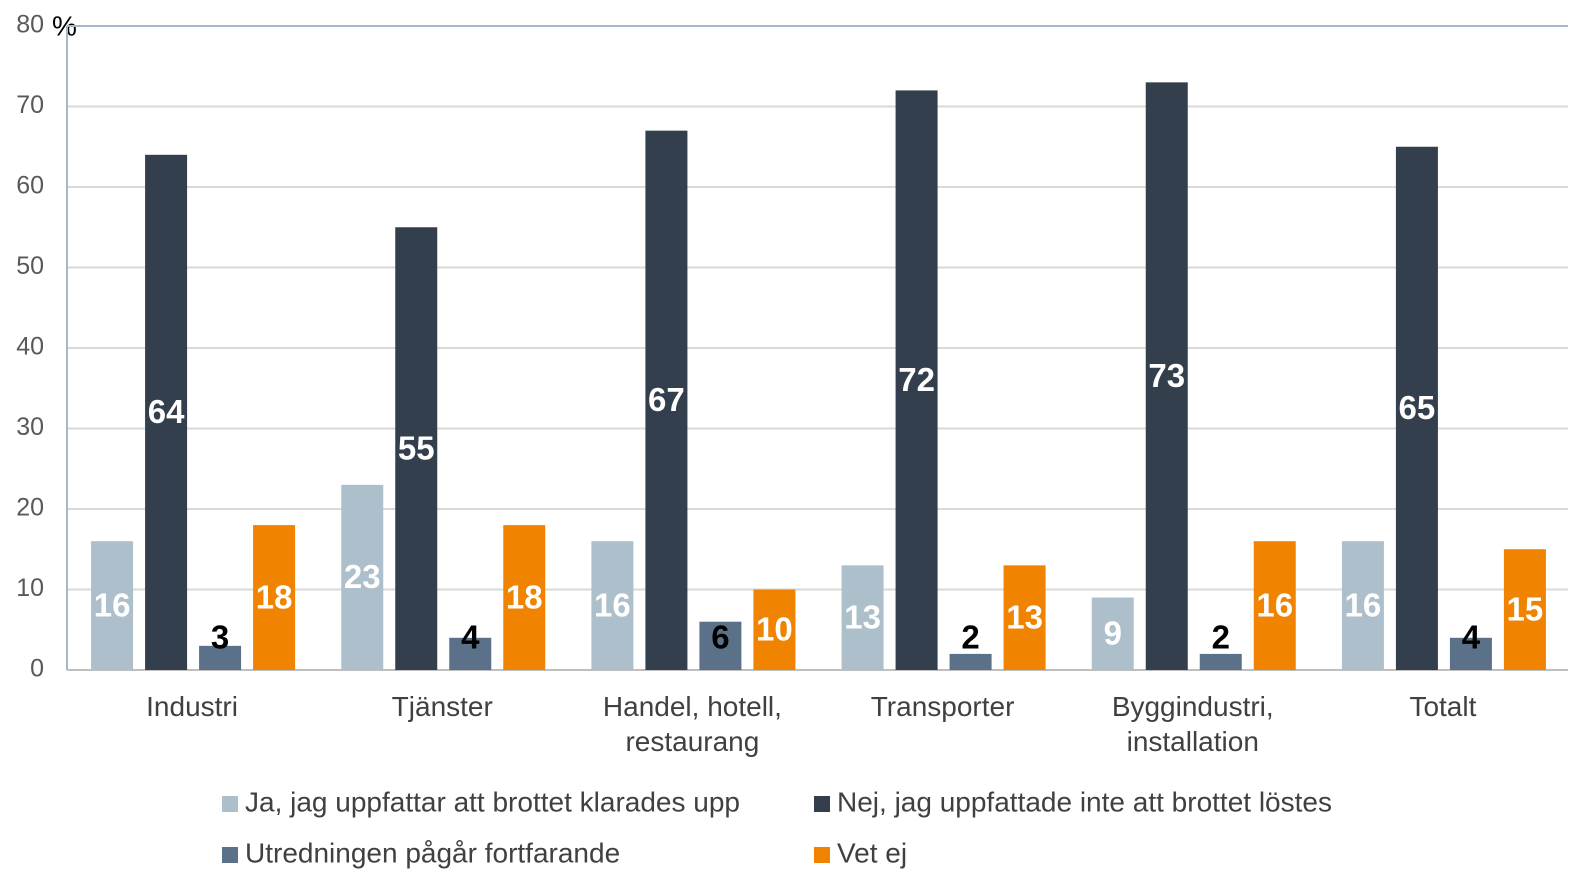 Image resolution: width=1581 pixels, height=878 pixels. What do you see at coordinates (30, 186) in the screenshot?
I see `y-tick-label: 60` at bounding box center [30, 186].